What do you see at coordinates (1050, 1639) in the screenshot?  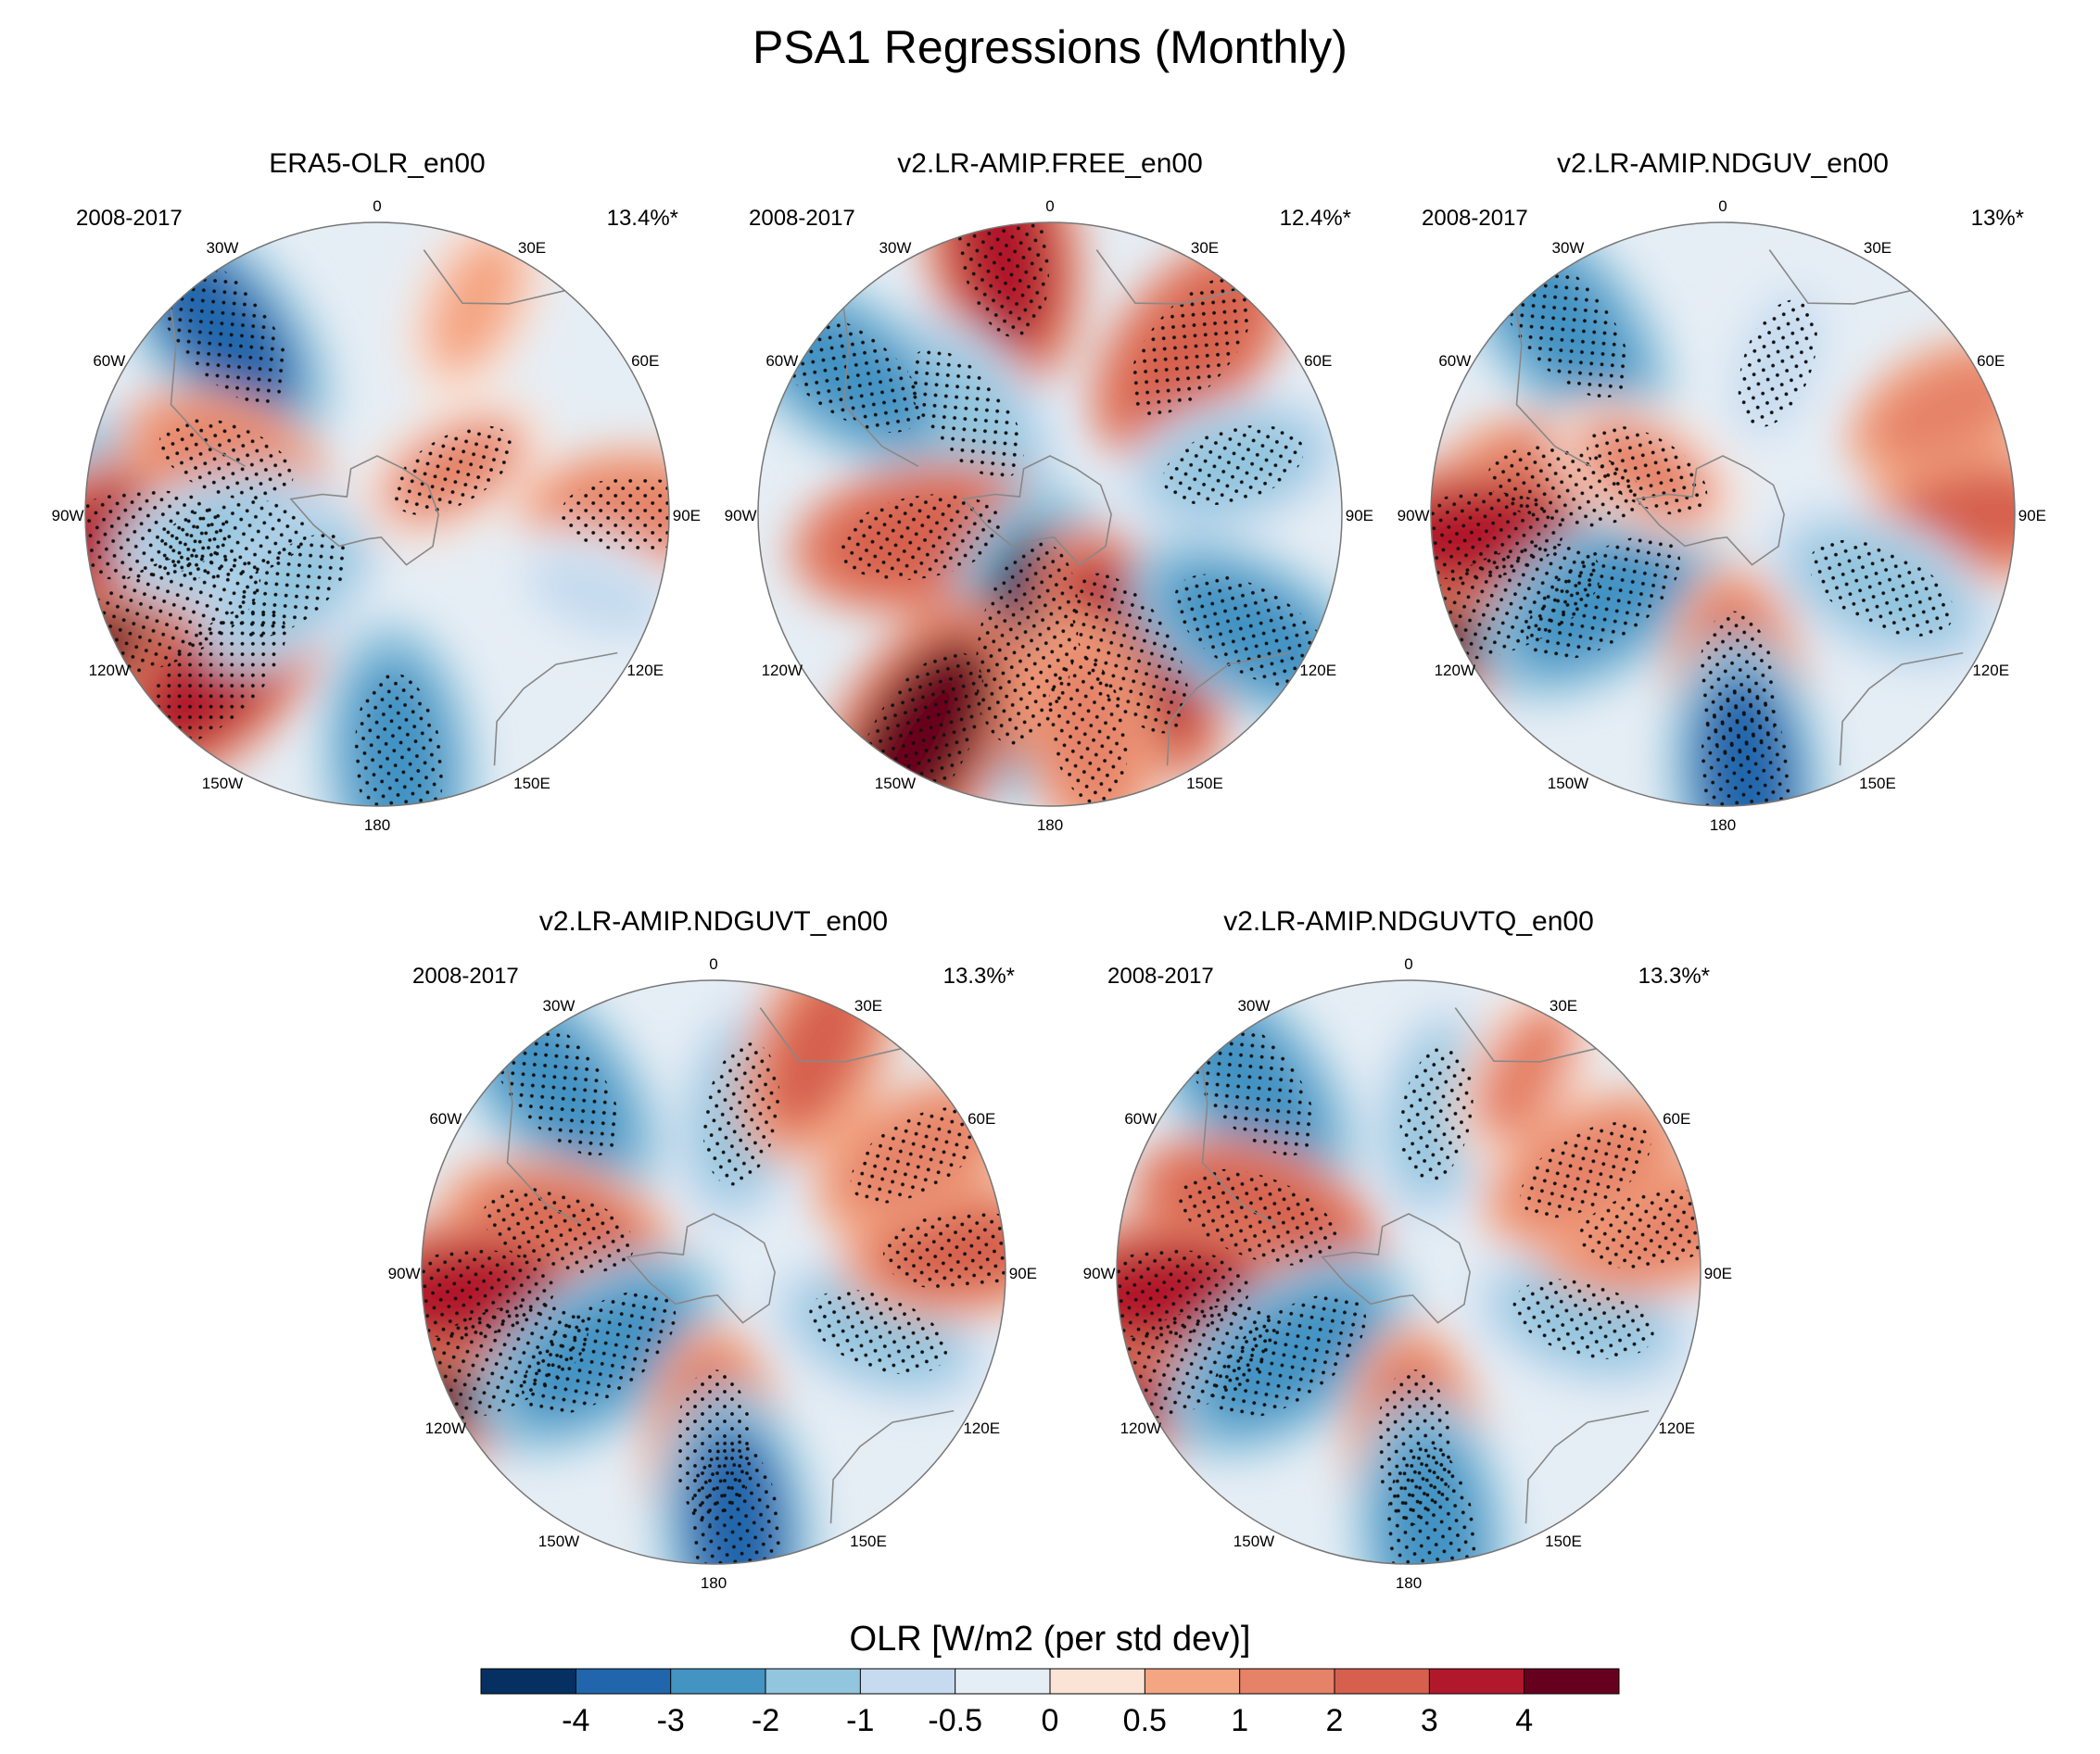 I see `colorbar-title: OLR [W/m2 (per std dev)]` at bounding box center [1050, 1639].